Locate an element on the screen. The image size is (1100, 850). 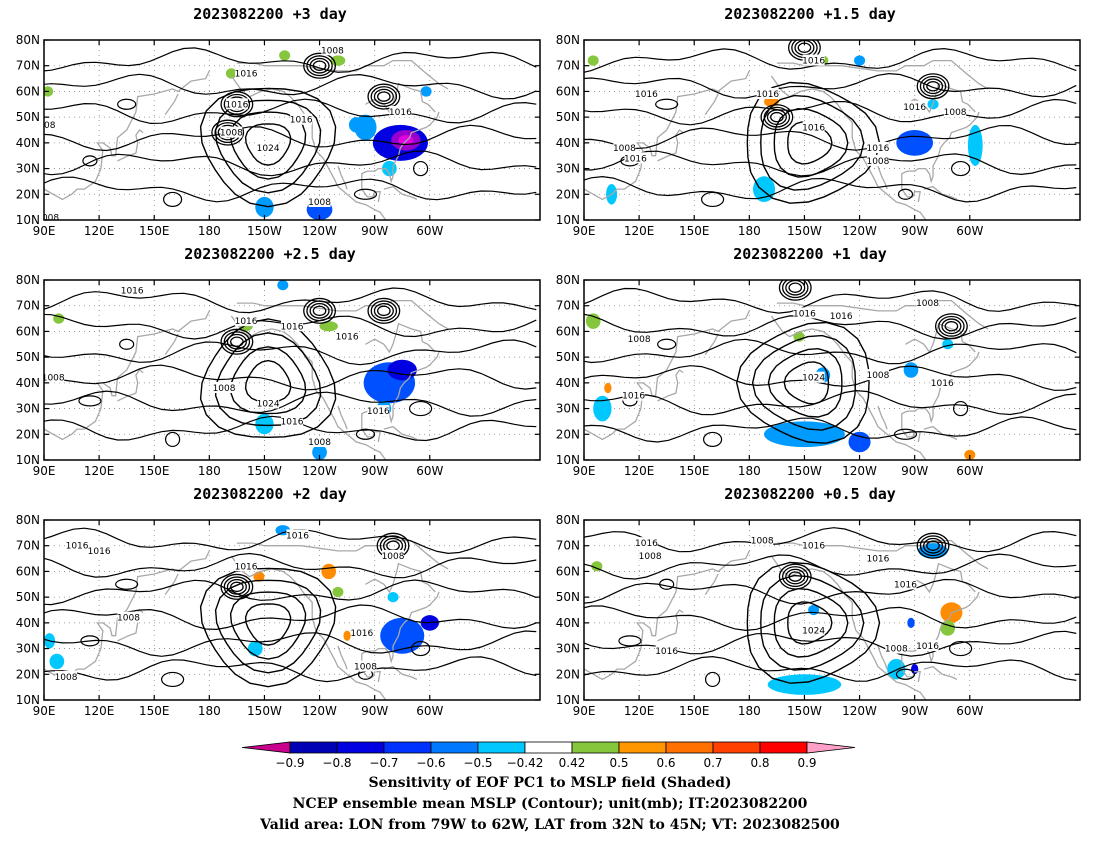
panel-title: 2023082200 +2 day is located at coordinates (270, 494).